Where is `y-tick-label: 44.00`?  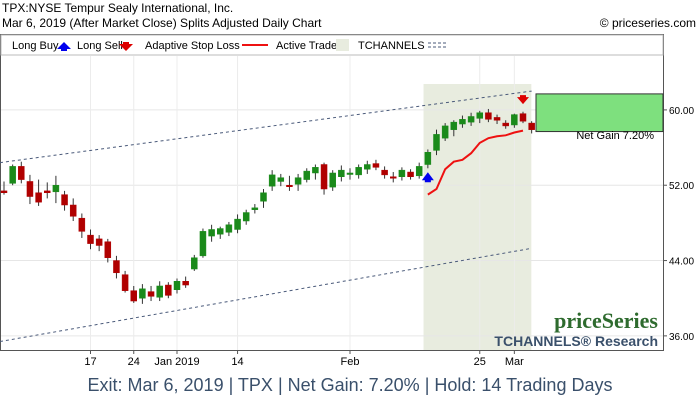
y-tick-label: 44.00 is located at coordinates (681, 262).